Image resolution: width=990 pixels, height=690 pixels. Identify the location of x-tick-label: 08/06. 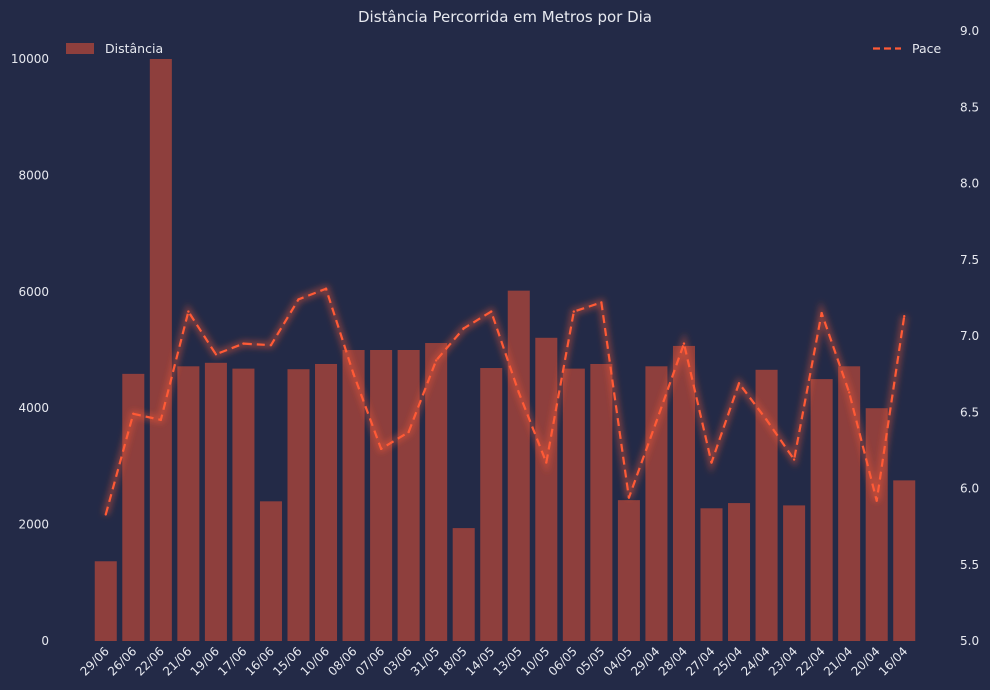
(342, 661).